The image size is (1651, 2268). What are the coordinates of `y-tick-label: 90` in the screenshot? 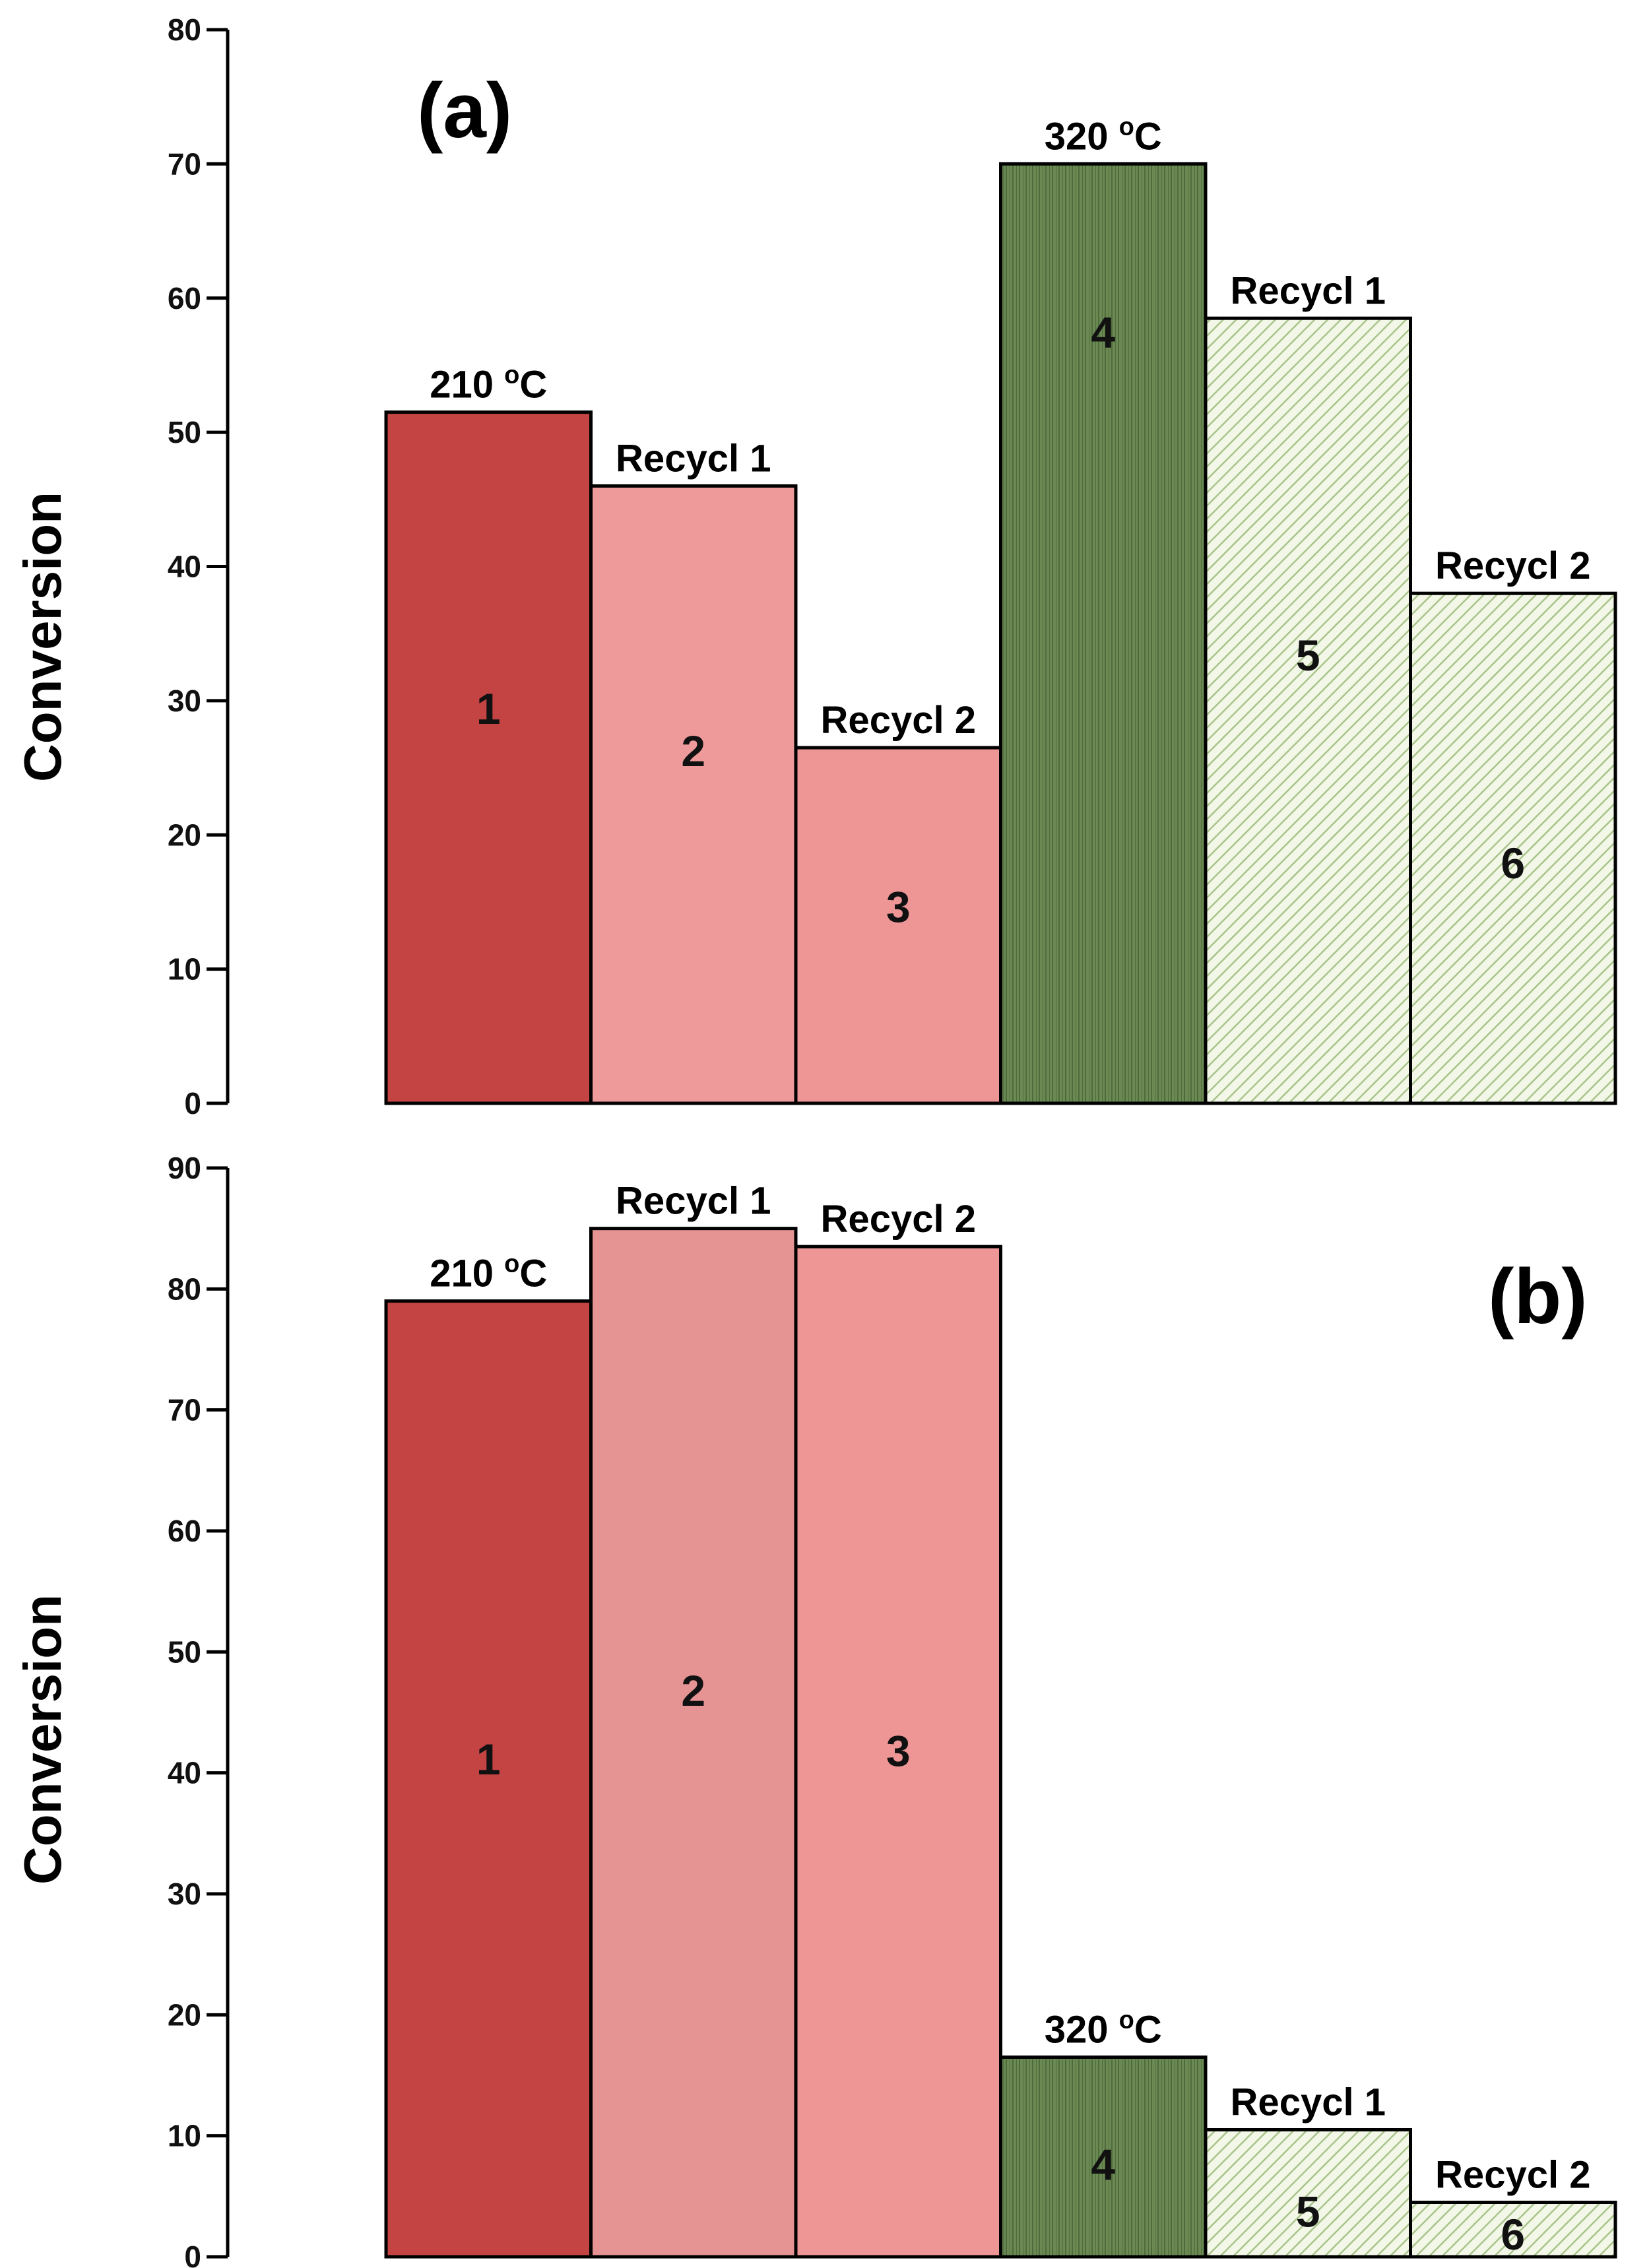 It's located at (185, 1168).